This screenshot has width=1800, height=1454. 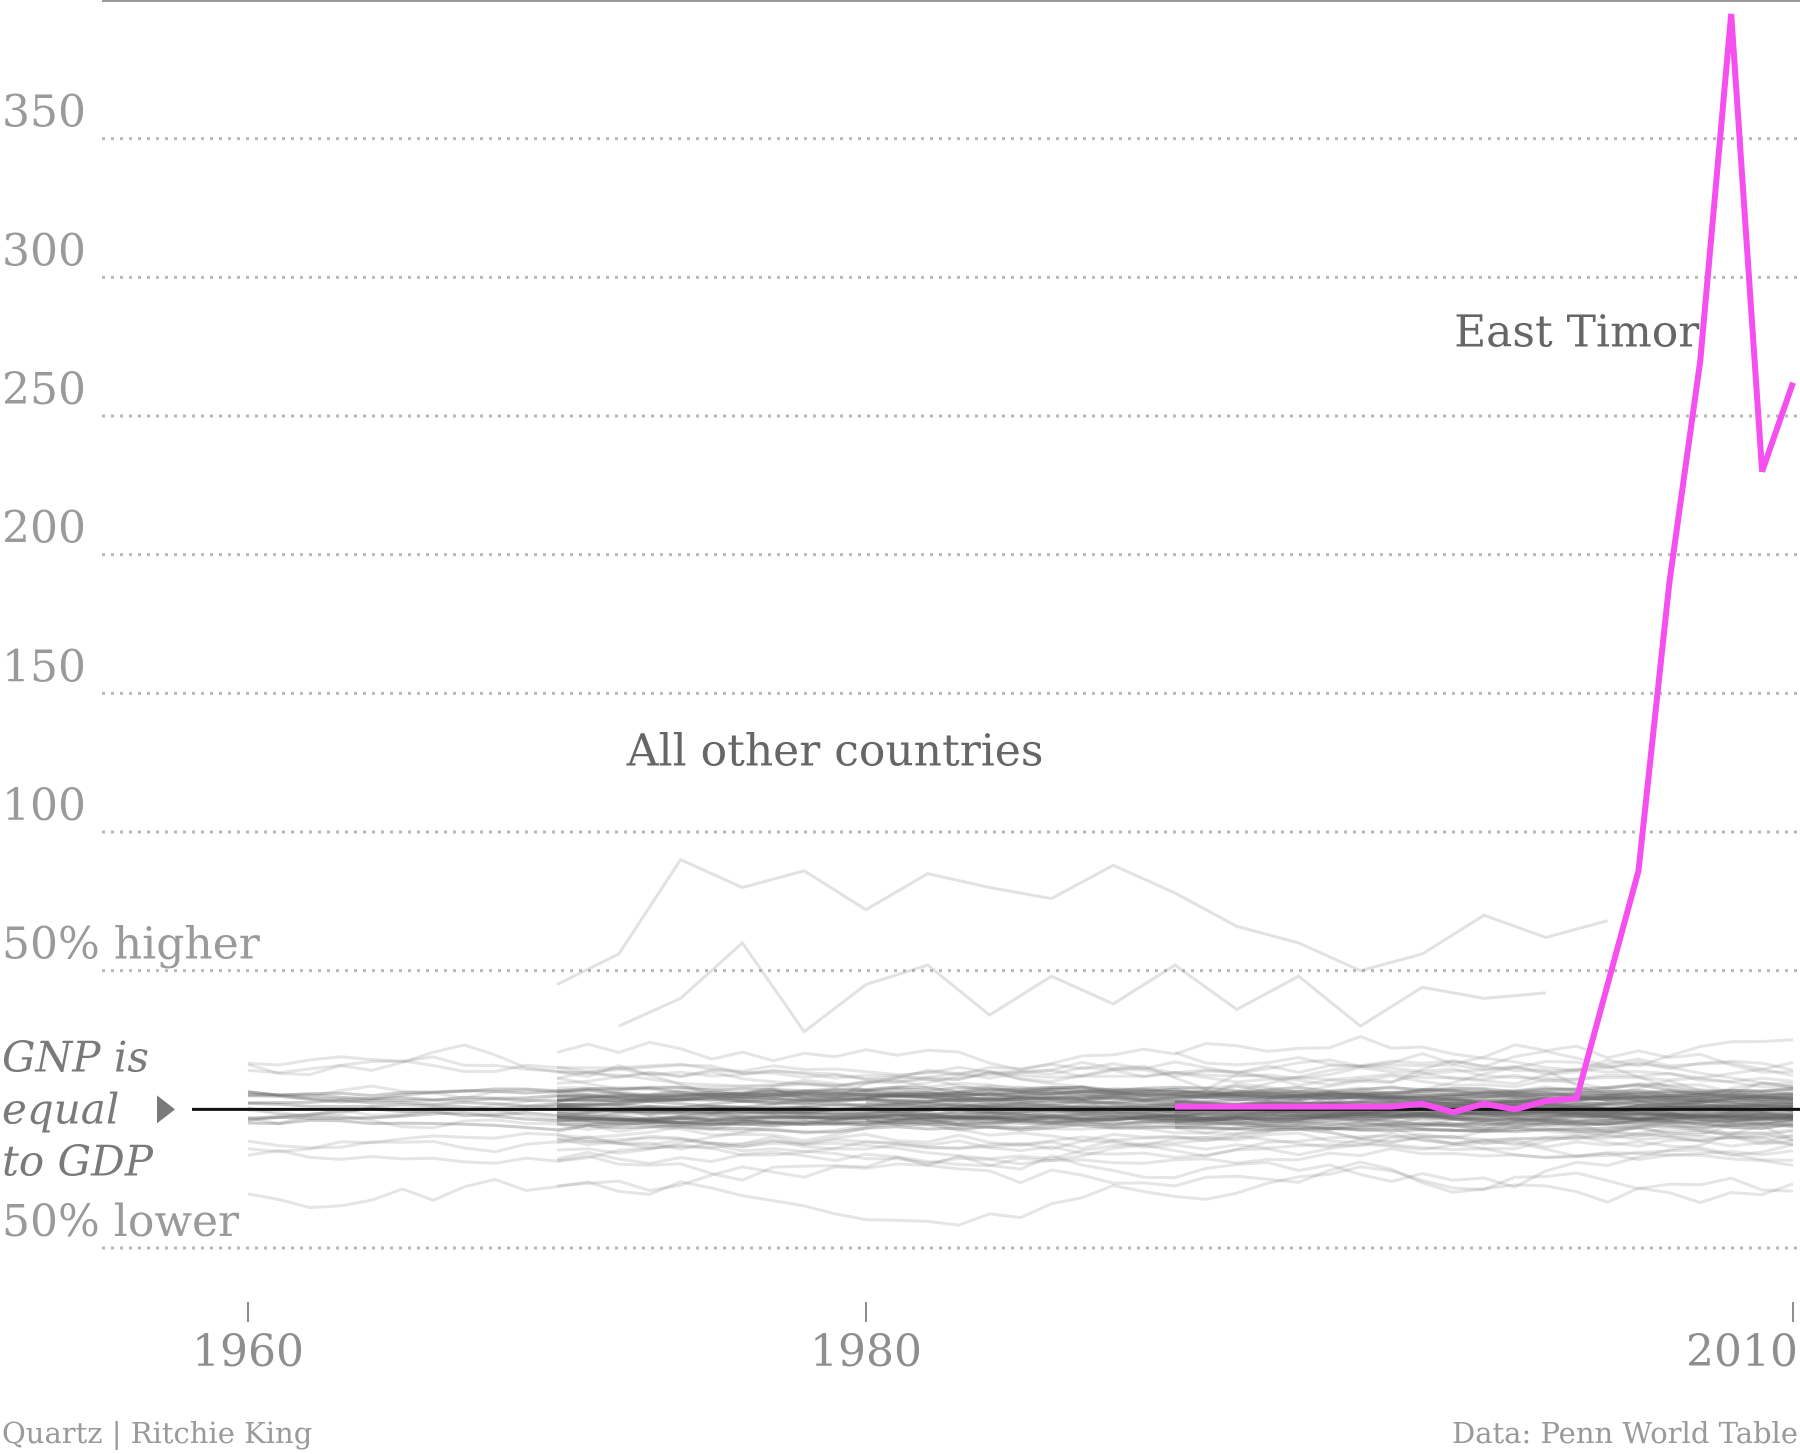 What do you see at coordinates (835, 750) in the screenshot?
I see `annotation-1: All other countries` at bounding box center [835, 750].